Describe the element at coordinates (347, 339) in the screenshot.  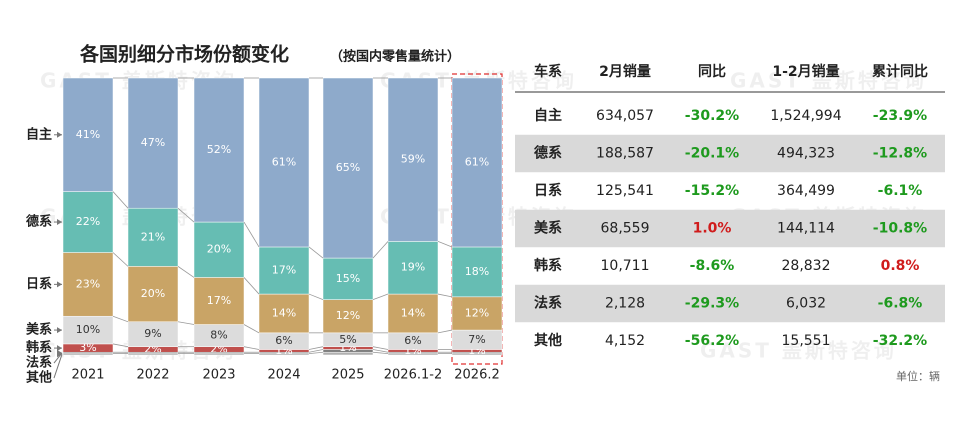
I see `data-label: 5%` at that location.